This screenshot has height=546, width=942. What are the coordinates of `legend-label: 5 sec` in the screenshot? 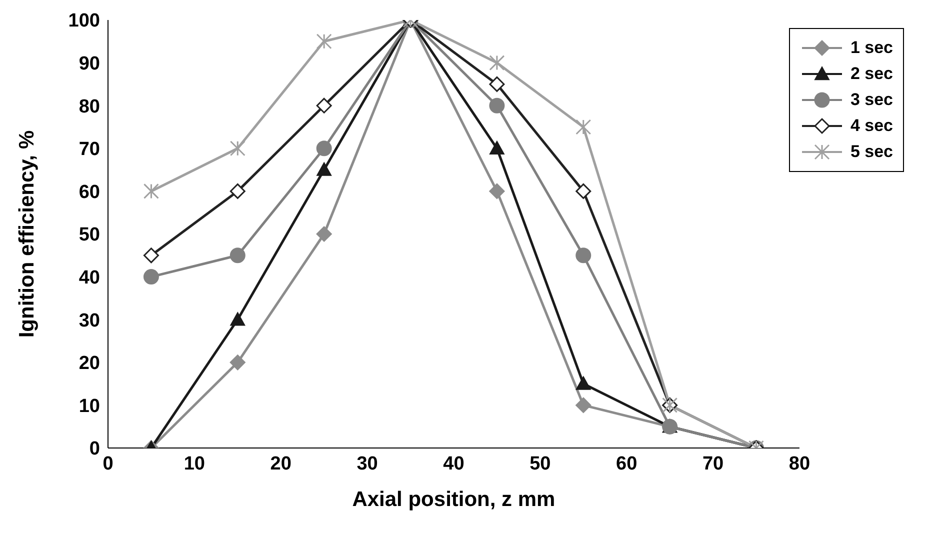 It's located at (871, 152).